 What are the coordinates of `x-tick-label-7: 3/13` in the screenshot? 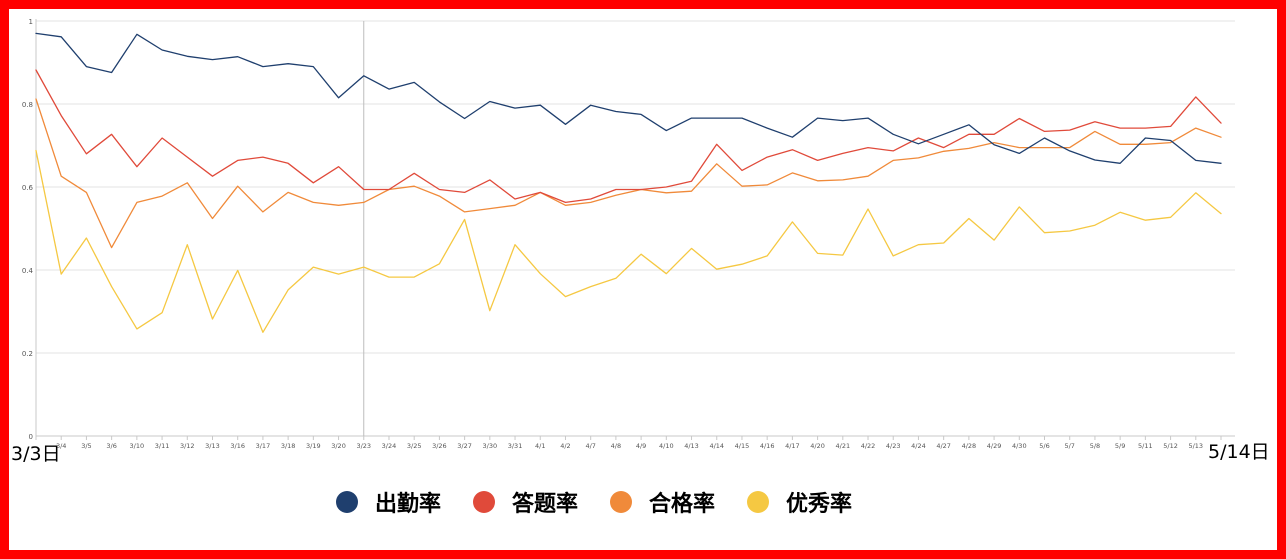 It's located at (212, 446).